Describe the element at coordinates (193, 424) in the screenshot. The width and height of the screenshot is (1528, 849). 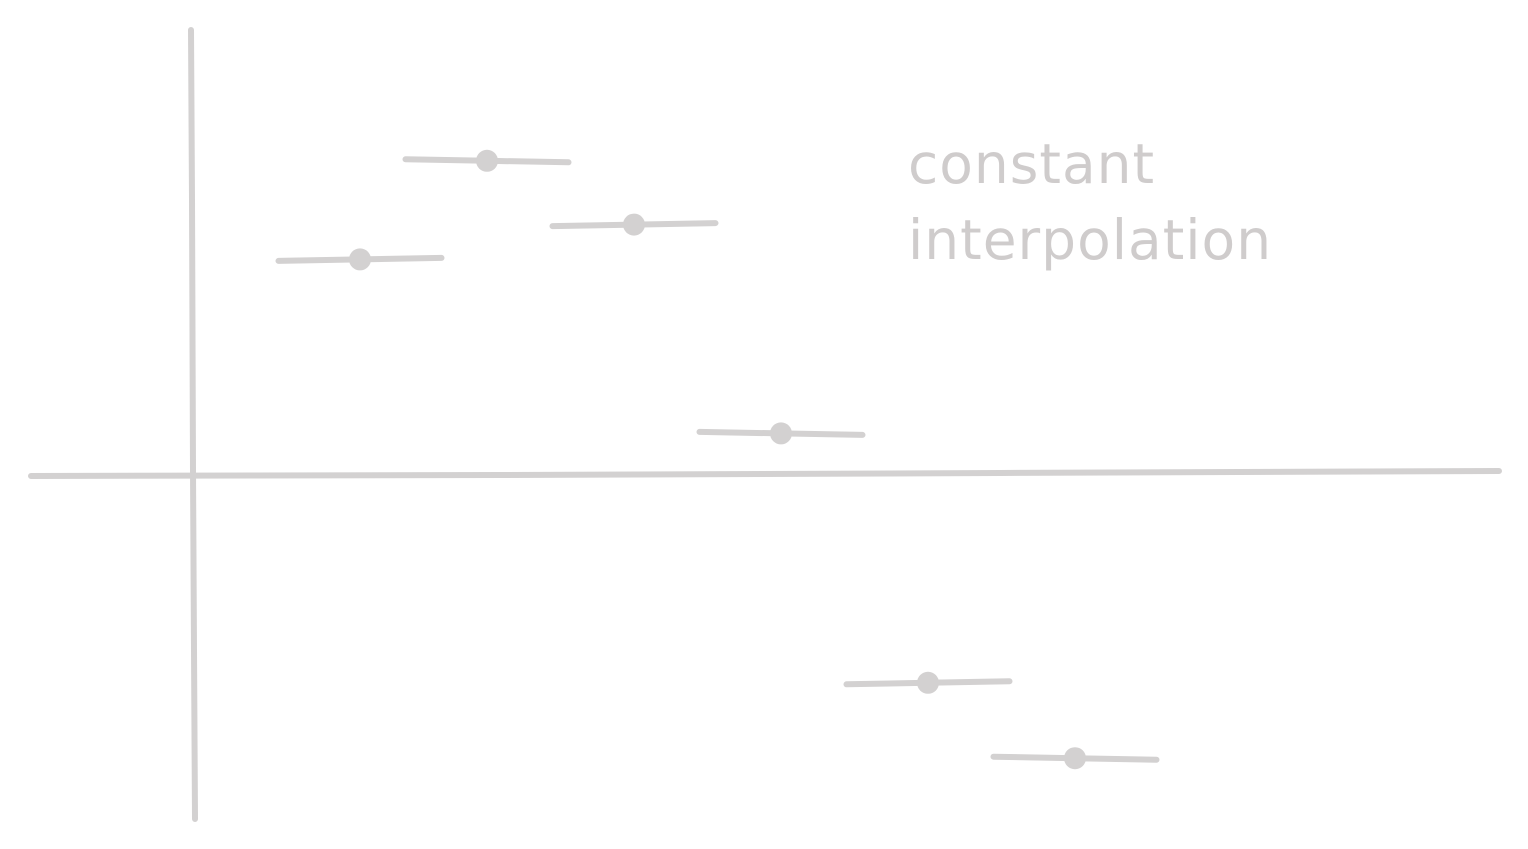
I see `y-axis` at that location.